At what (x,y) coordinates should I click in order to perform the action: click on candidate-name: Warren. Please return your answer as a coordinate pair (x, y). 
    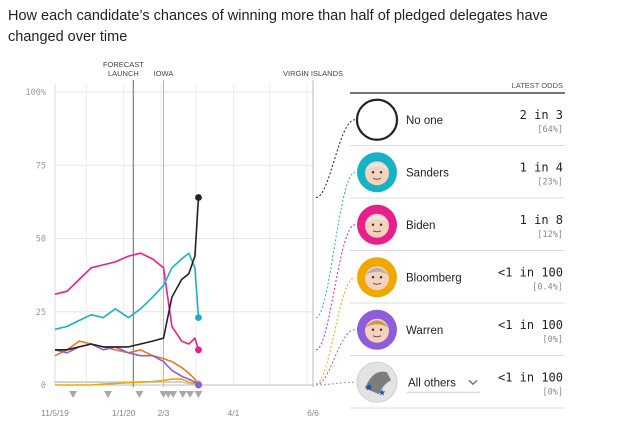
    Looking at the image, I should click on (424, 331).